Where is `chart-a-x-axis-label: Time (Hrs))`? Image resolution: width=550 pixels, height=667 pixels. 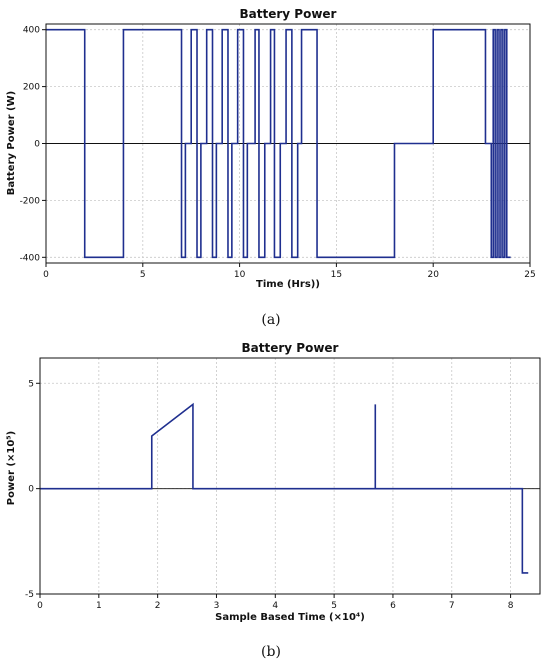
chart-a-x-axis-label: Time (Hrs)) is located at coordinates (288, 284).